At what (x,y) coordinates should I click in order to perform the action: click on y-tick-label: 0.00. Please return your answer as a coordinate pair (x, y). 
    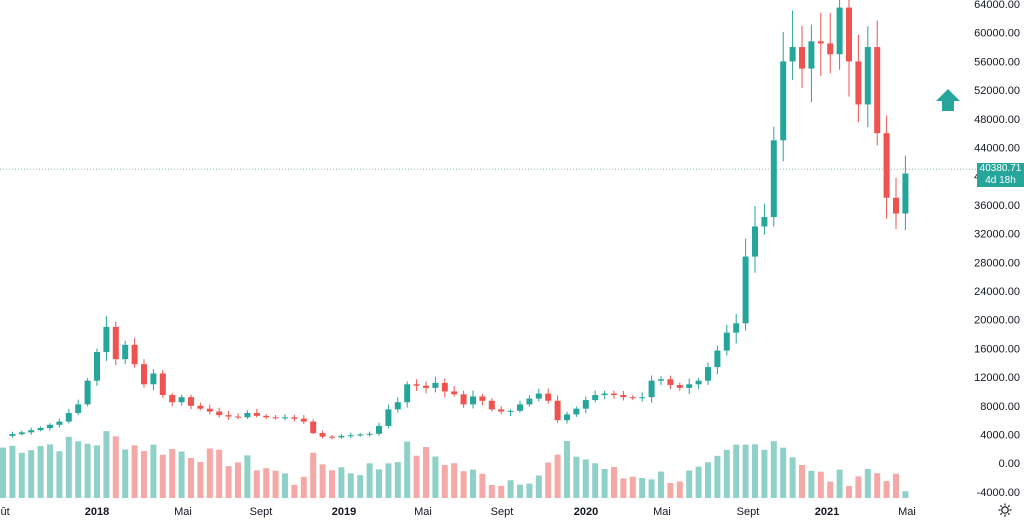
    Looking at the image, I should click on (1009, 464).